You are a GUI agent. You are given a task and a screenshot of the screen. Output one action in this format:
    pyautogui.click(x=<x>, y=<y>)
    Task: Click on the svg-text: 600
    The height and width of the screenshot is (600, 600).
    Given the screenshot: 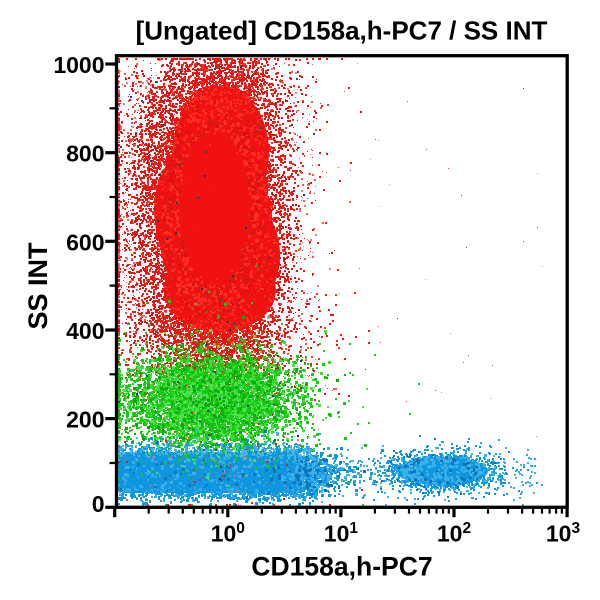 What is the action you would take?
    pyautogui.click(x=85, y=242)
    